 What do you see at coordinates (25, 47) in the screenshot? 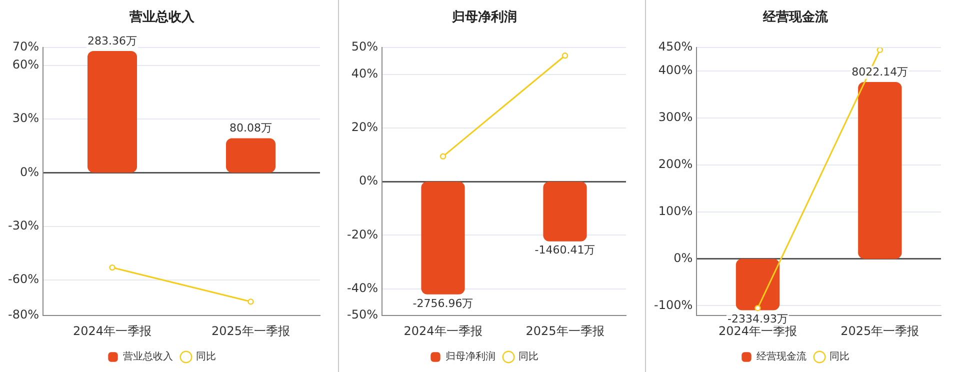
I see `y-tick-label: 70%` at bounding box center [25, 47].